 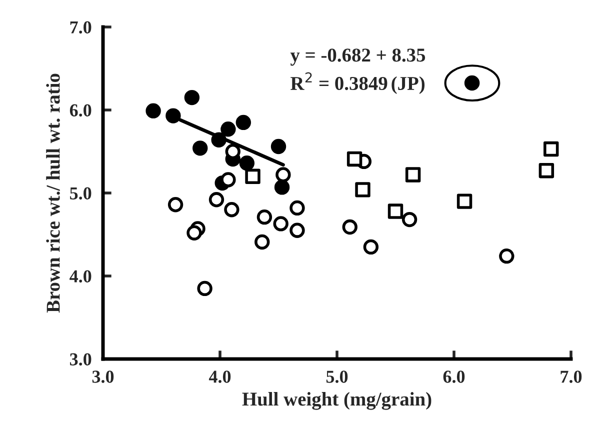 What do you see at coordinates (337, 401) in the screenshot?
I see `x-axis-title: Hull weight (mg/grain)` at bounding box center [337, 401].